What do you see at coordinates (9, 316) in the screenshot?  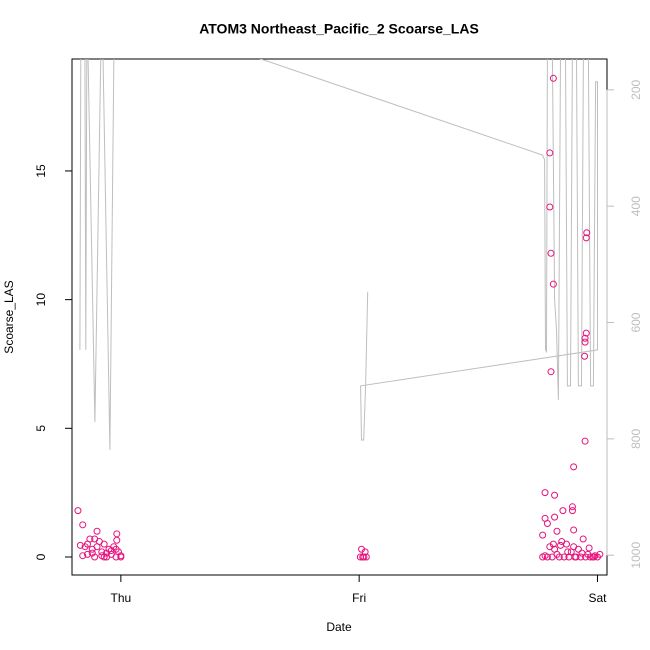 I see `y-axis-label: Scoarse_LAS` at bounding box center [9, 316].